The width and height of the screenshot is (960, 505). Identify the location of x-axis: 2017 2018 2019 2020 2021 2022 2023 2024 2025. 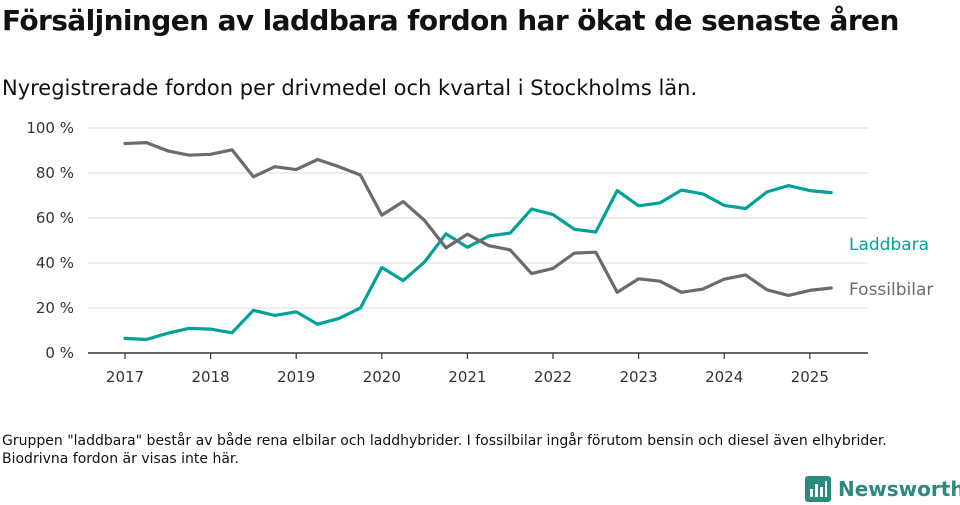
(478, 369).